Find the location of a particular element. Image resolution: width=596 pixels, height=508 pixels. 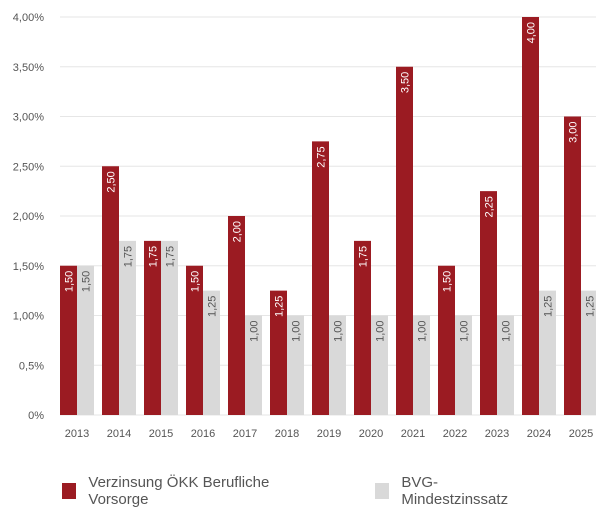

y-tick-label: 2,00% is located at coordinates (28, 217).